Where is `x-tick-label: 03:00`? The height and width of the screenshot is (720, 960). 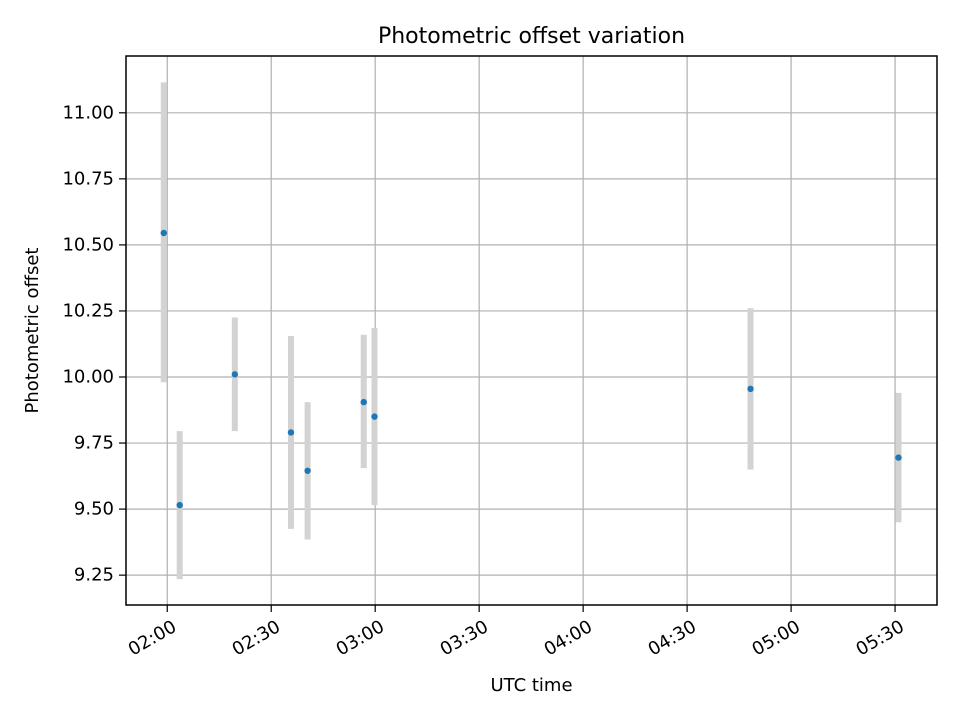
x-tick-label: 03:00 is located at coordinates (360, 638).